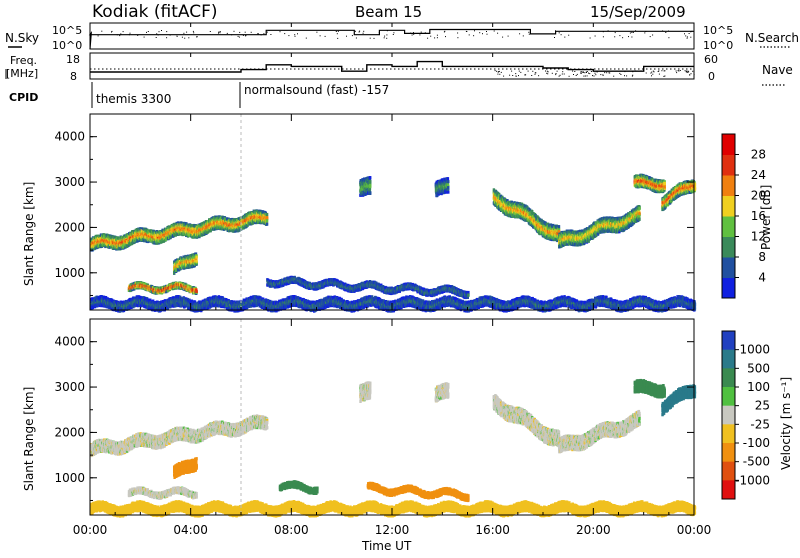 This screenshot has height=558, width=800. What do you see at coordinates (777, 70) in the screenshot?
I see `nave-label: Nave` at bounding box center [777, 70].